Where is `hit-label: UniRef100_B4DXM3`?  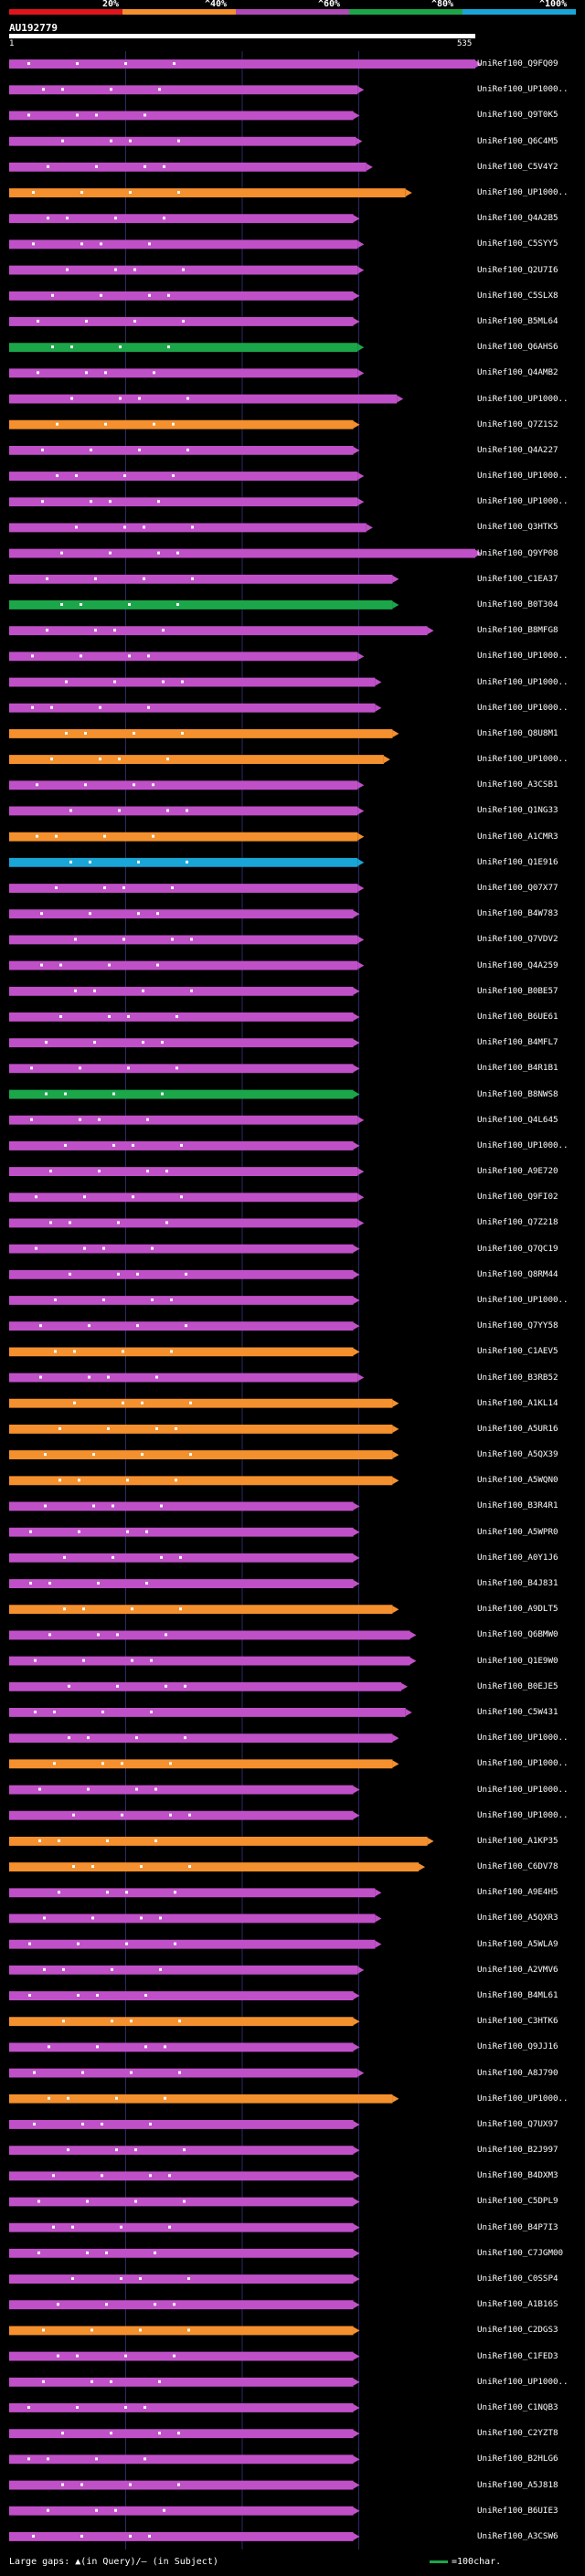 hit-label: UniRef100_B4DXM3 is located at coordinates (517, 2175).